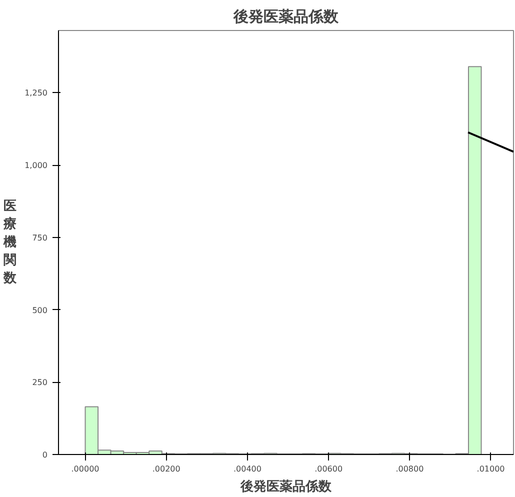 The height and width of the screenshot is (497, 515). What do you see at coordinates (40, 237) in the screenshot?
I see `y-tick-label: 750` at bounding box center [40, 237].